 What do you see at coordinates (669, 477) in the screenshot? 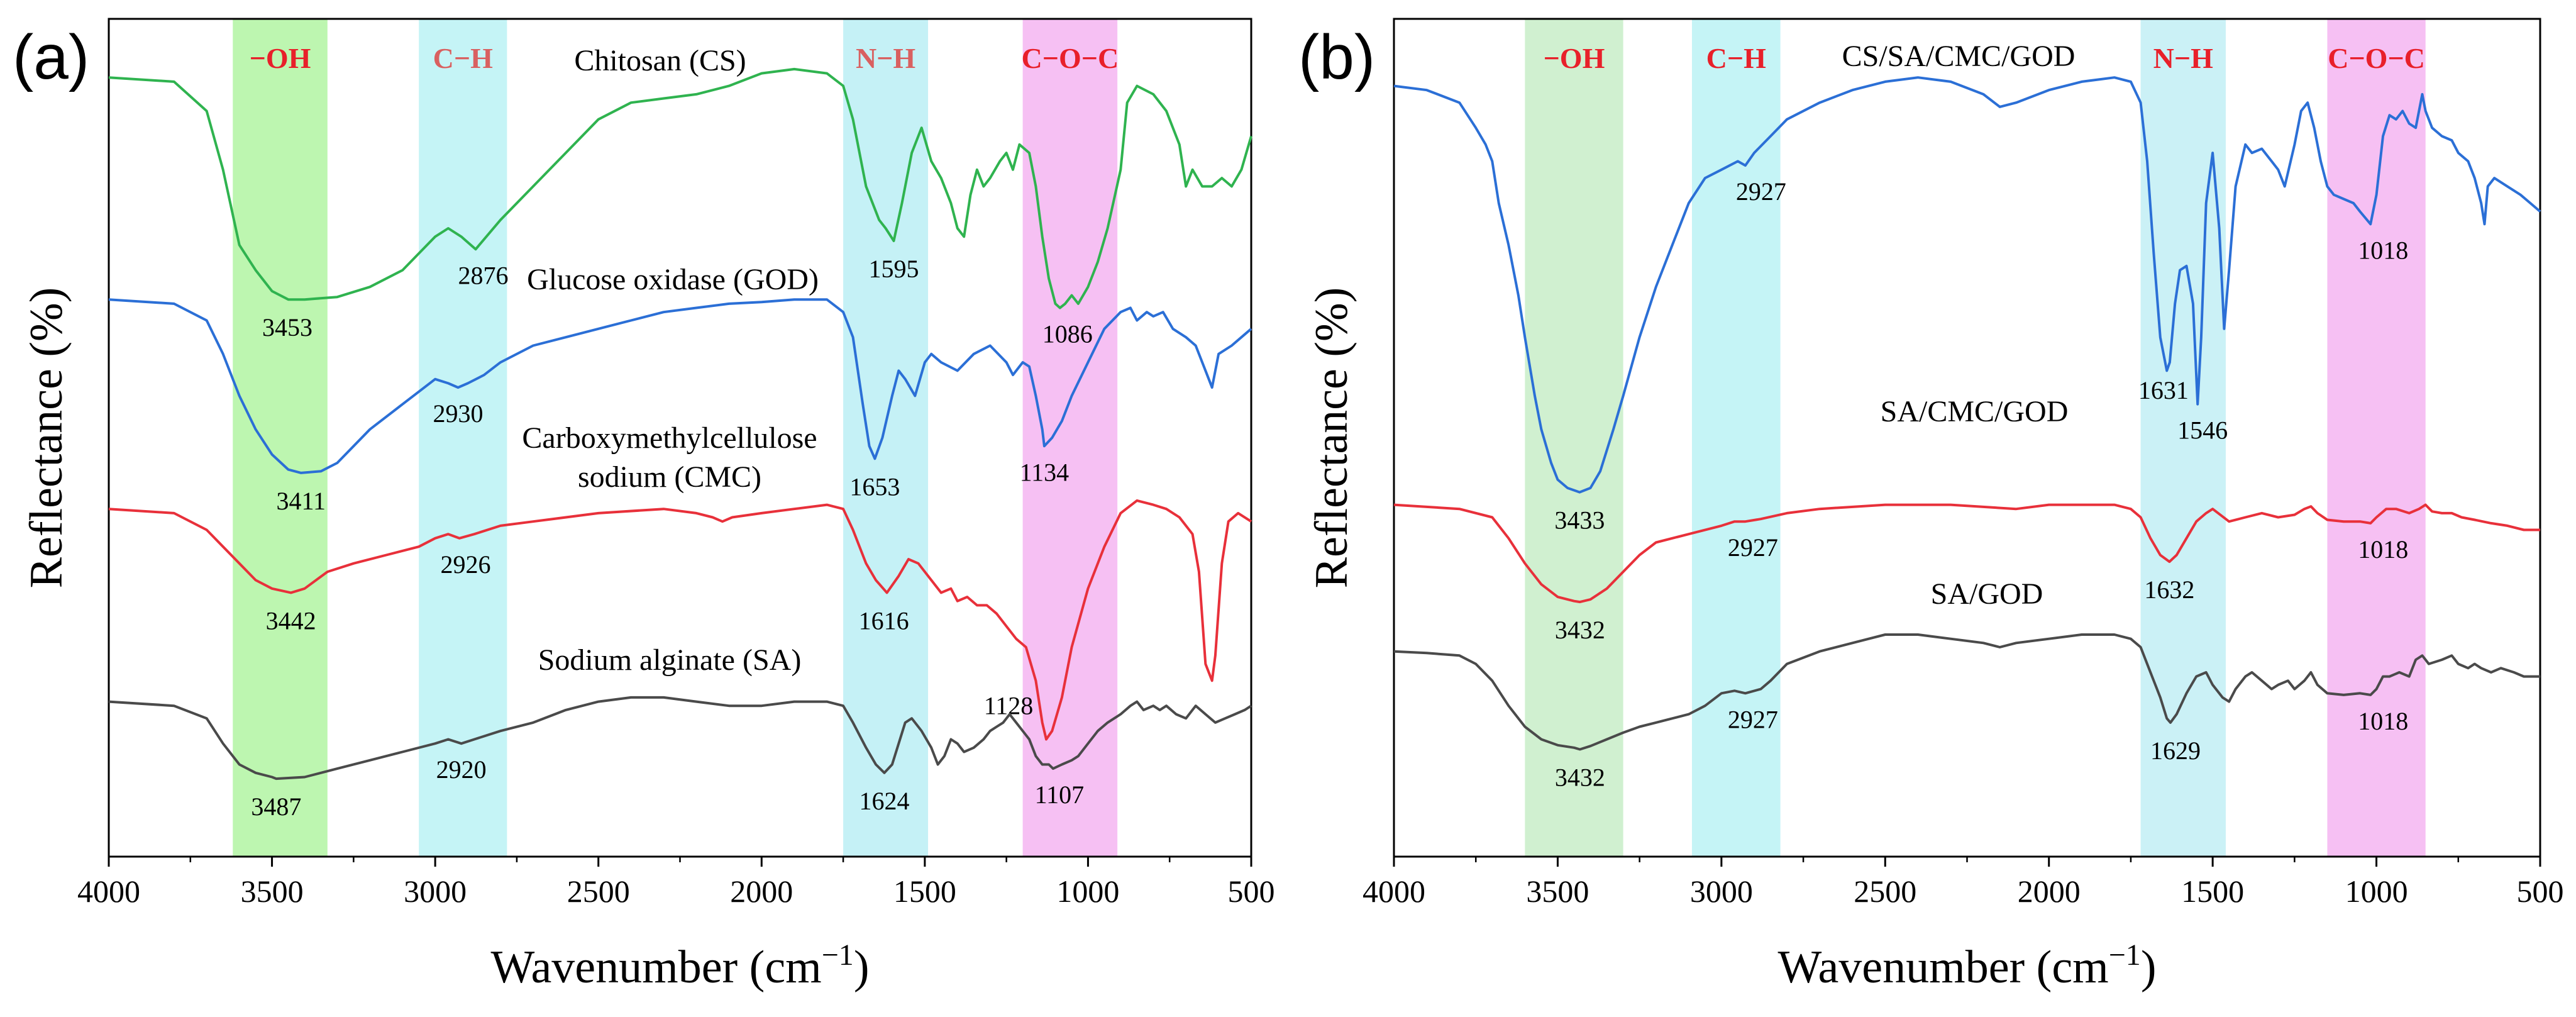
I see `series-name: sodium (CMC)` at bounding box center [669, 477].